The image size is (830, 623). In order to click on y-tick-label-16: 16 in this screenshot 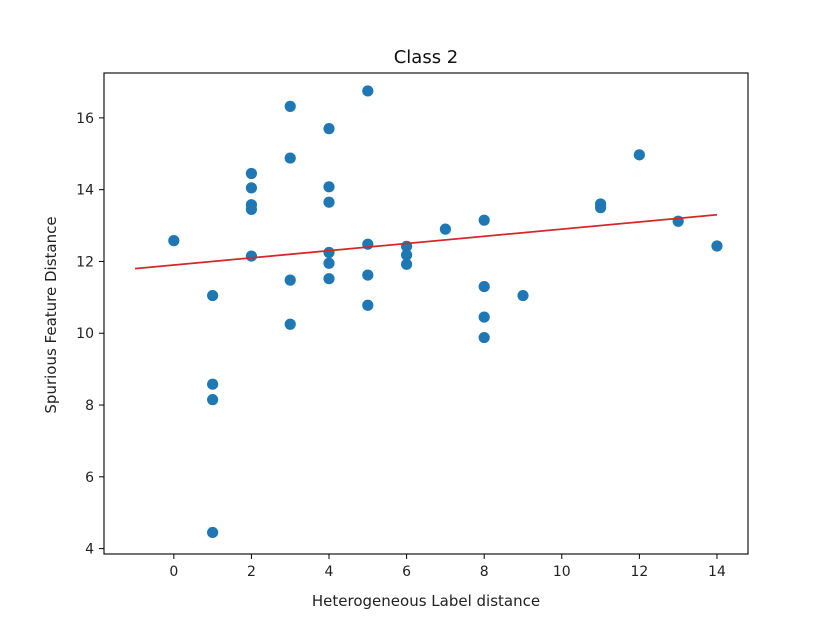, I will do `click(85, 119)`.